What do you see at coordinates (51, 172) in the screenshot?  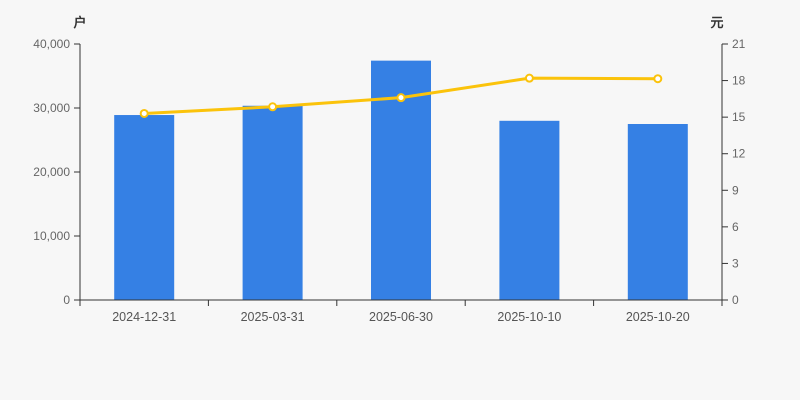 I see `left-tick-label: 20,000` at bounding box center [51, 172].